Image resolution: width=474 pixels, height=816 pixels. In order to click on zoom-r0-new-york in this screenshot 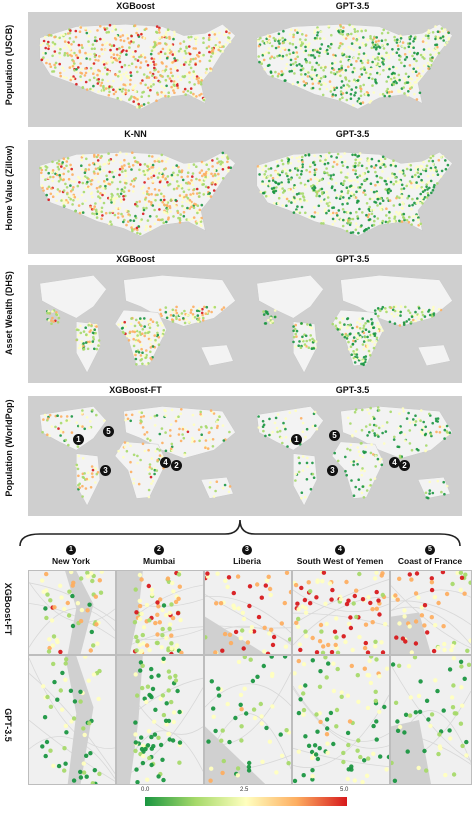, I will do `click(72, 612)`.